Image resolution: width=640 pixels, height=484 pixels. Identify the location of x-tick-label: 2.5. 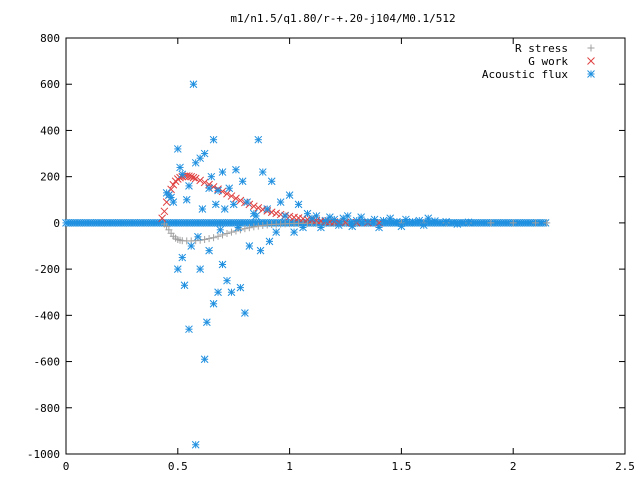
(625, 466).